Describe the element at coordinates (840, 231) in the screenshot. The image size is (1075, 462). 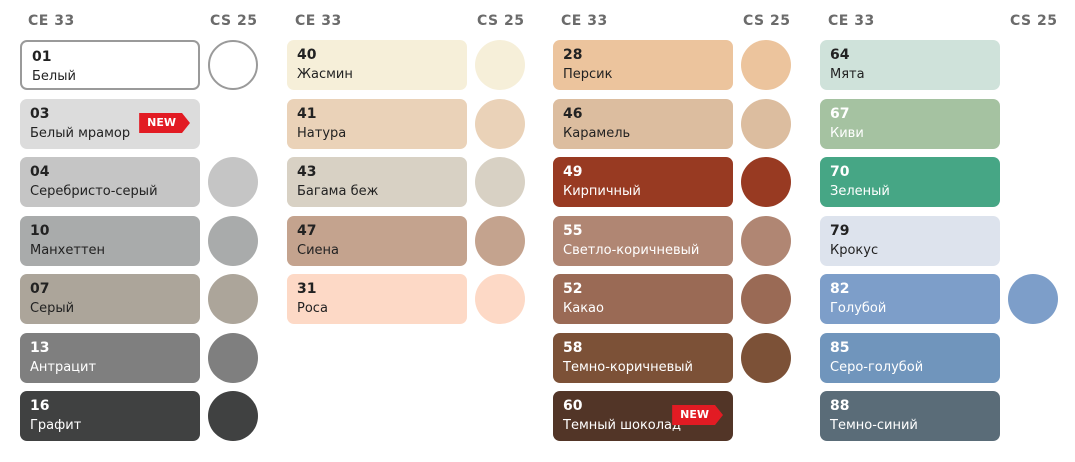
I see `color-code: 79` at that location.